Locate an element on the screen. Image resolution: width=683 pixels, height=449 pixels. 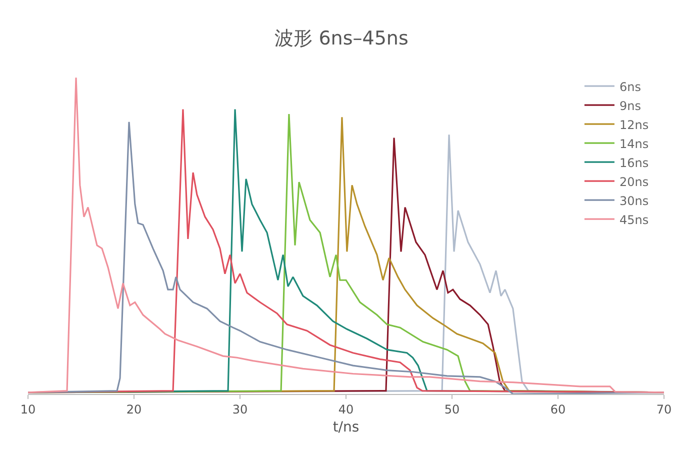
x-tick-label: 40 is located at coordinates (346, 409).